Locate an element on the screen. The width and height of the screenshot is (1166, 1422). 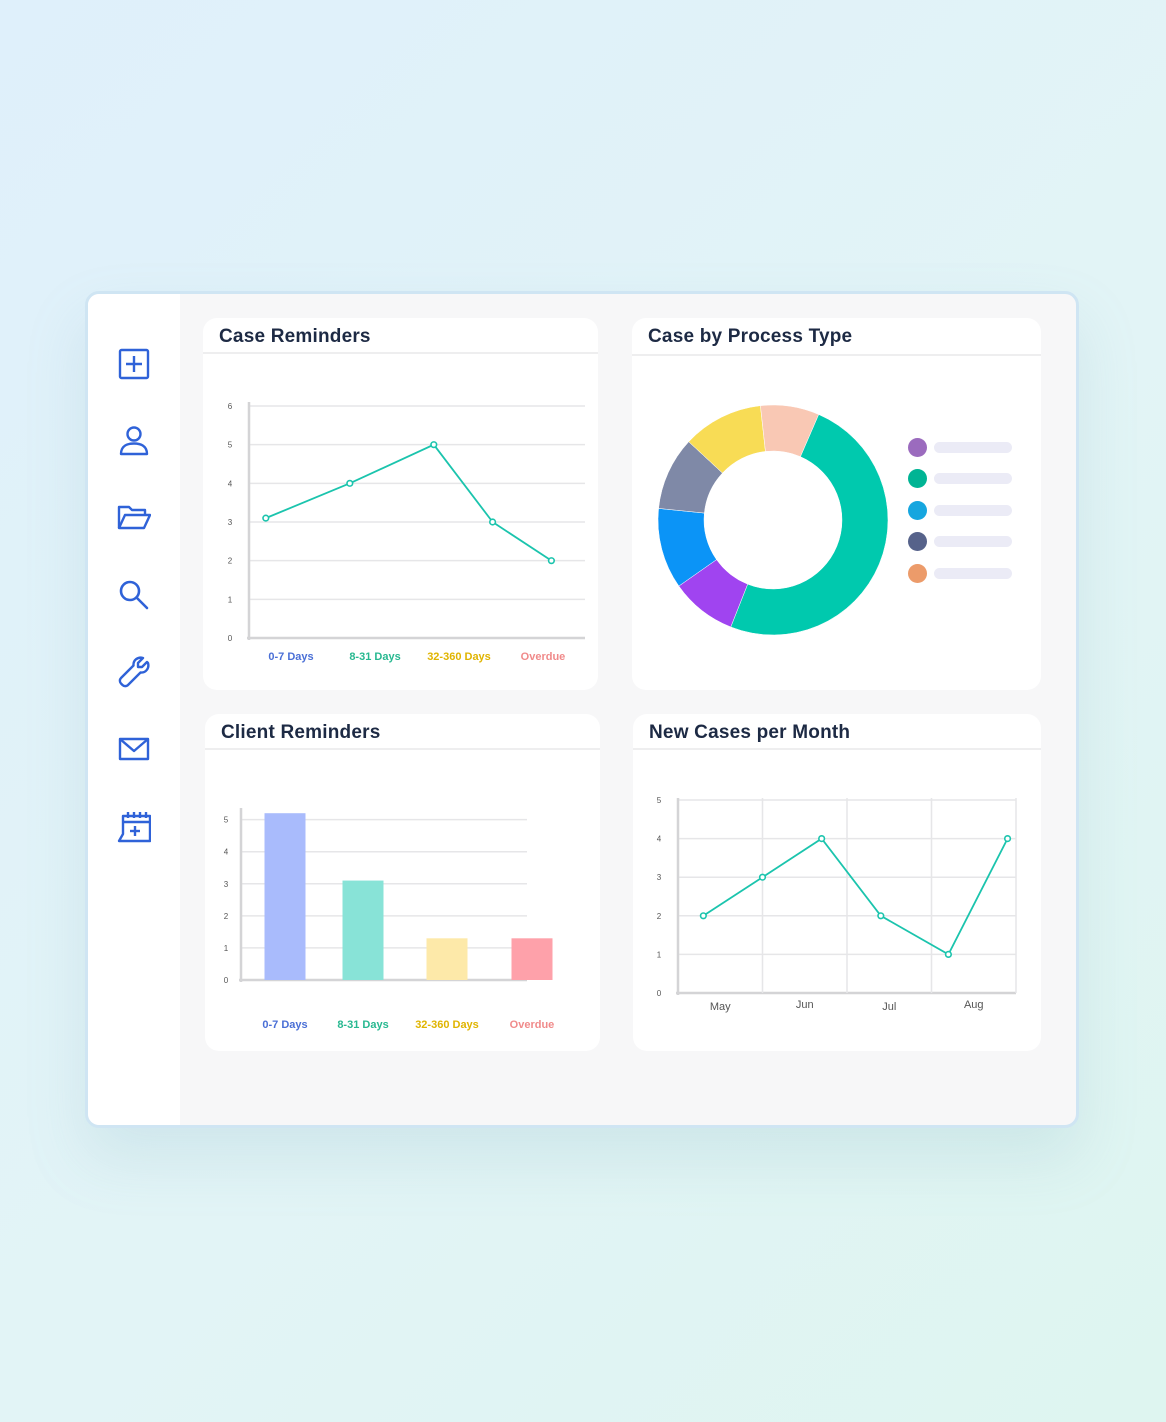
card-header: New Cases per Month is located at coordinates (837, 732).